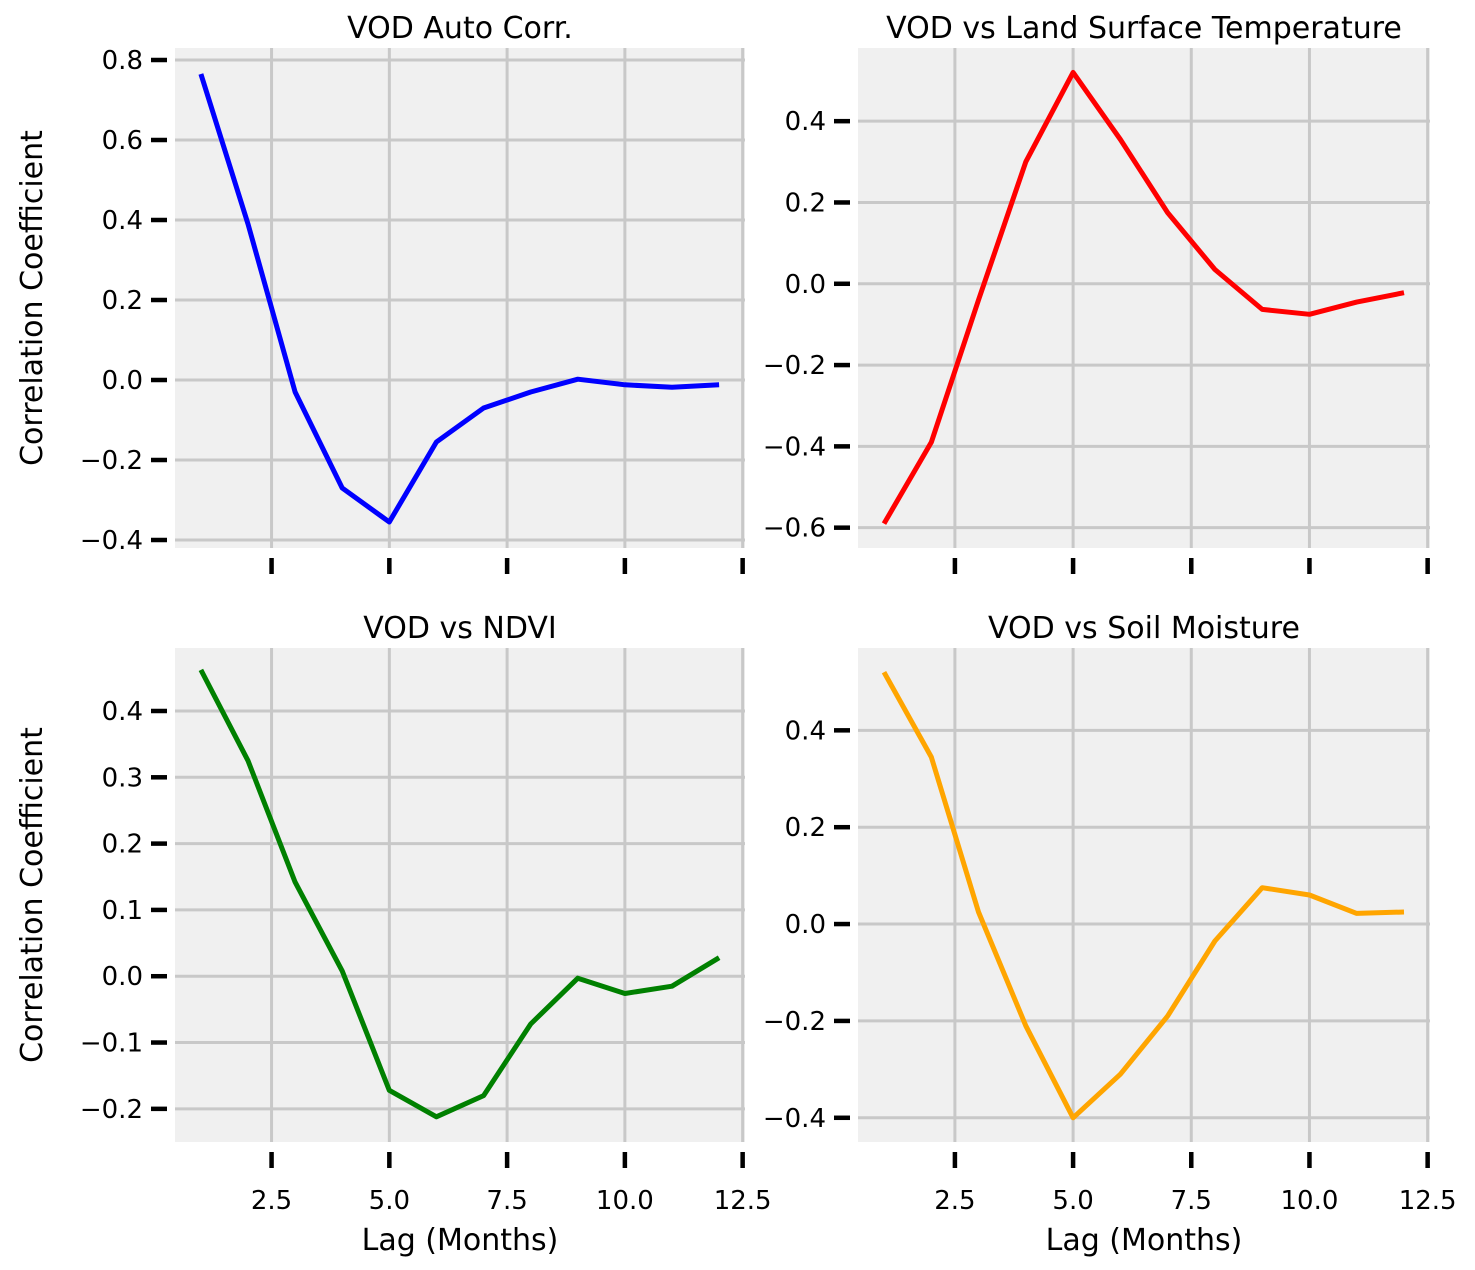 The width and height of the screenshot is (1475, 1270). I want to click on y-tick-label: −0.1, so click(111, 1044).